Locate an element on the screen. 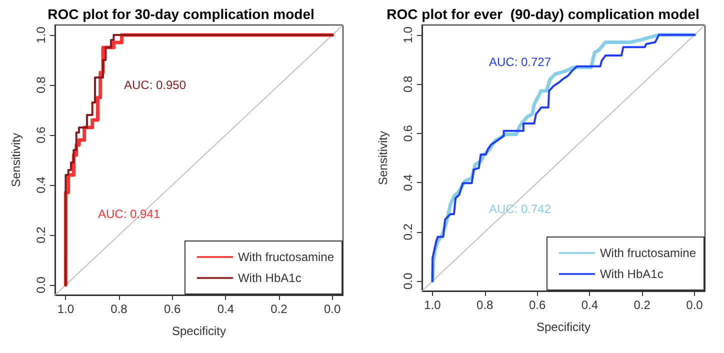 Image resolution: width=724 pixels, height=353 pixels. annotation: AUC: 0.727 is located at coordinates (520, 62).